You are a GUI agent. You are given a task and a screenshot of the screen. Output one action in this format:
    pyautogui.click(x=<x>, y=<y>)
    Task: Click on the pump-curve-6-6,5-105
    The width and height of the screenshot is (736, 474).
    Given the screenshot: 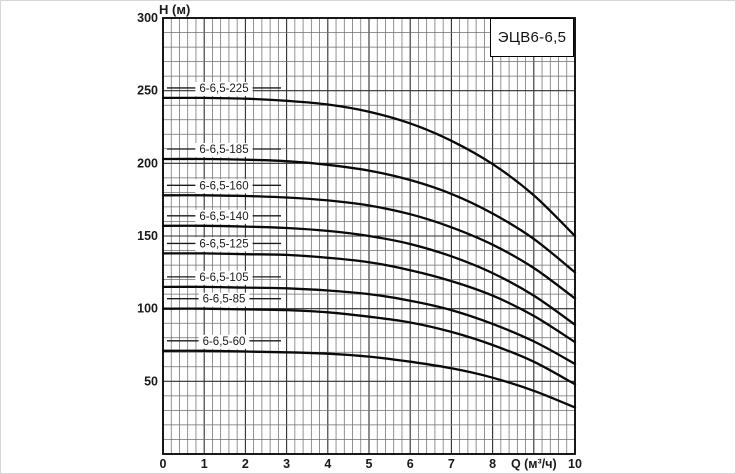 What is the action you would take?
    pyautogui.click(x=369, y=325)
    